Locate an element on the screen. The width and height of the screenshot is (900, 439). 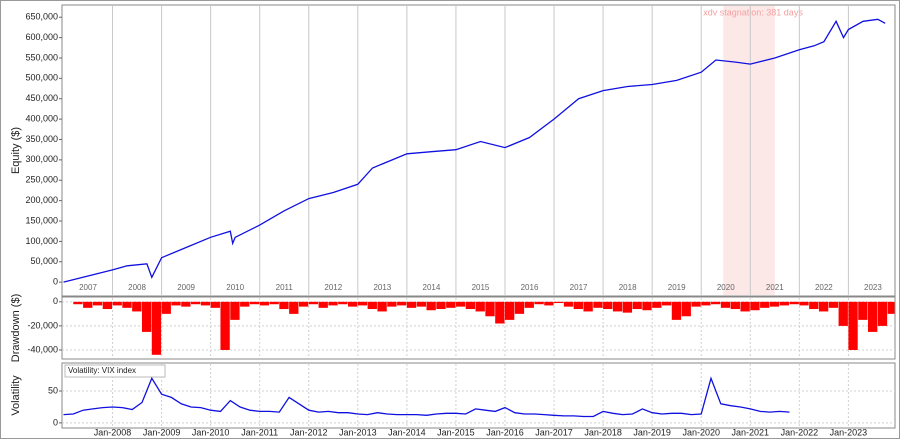
y-tick-label: -40,000 is located at coordinates (42, 349).